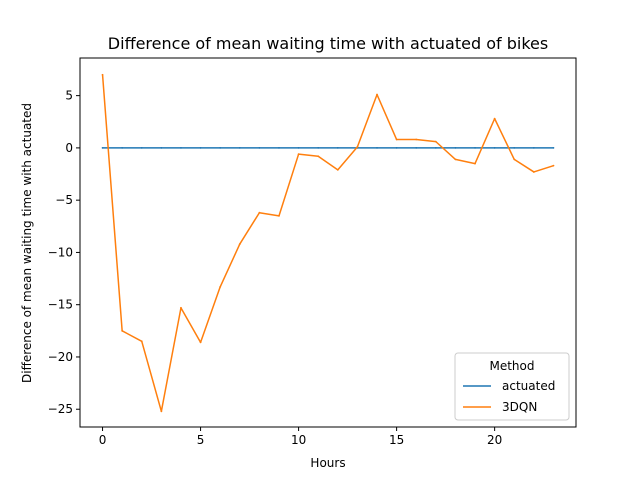  I want to click on x-axis-ticks: 0 5 10 15 20, so click(300, 437).